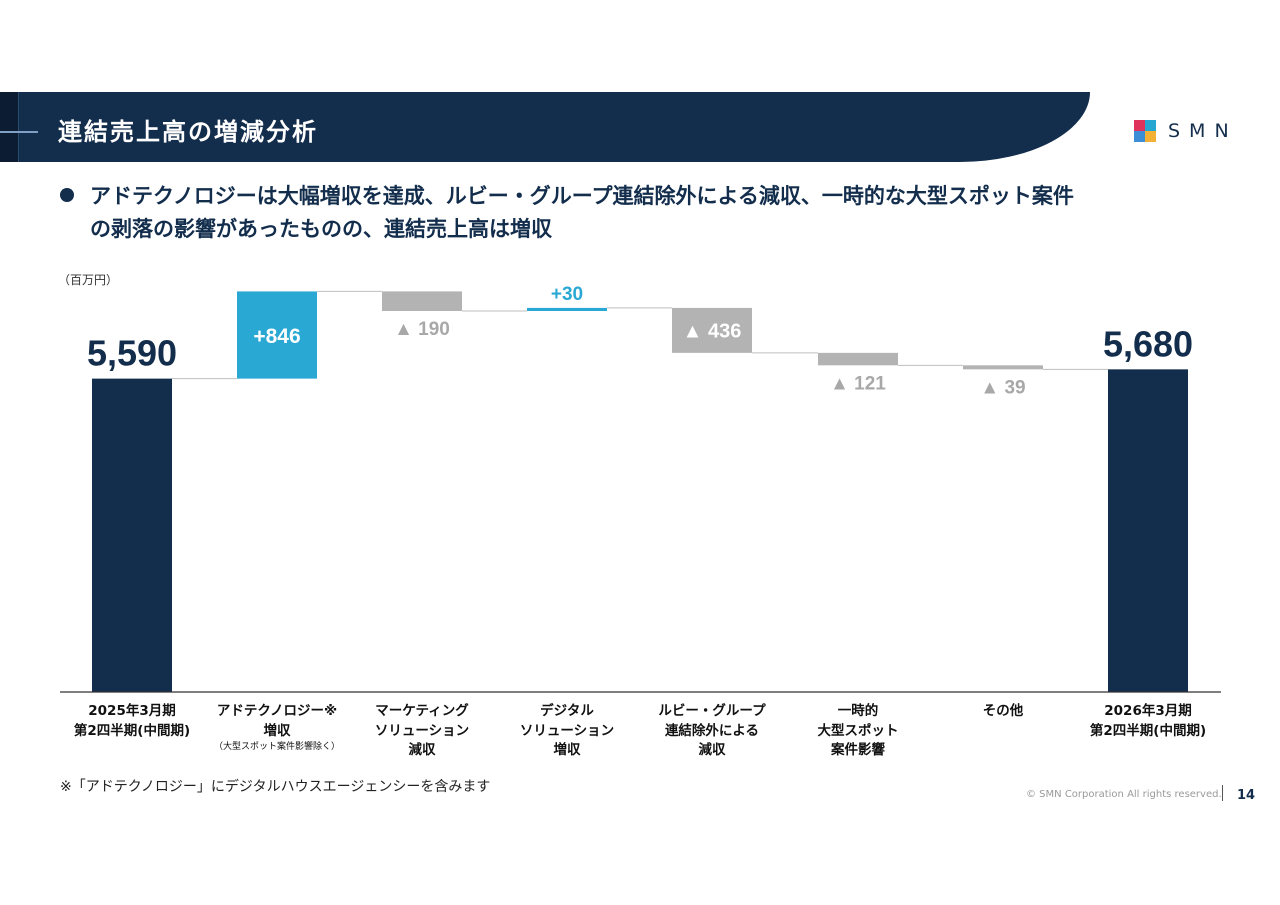 This screenshot has width=1280, height=905. What do you see at coordinates (188, 132) in the screenshot?
I see `page-title: 連結売上高の増減分析` at bounding box center [188, 132].